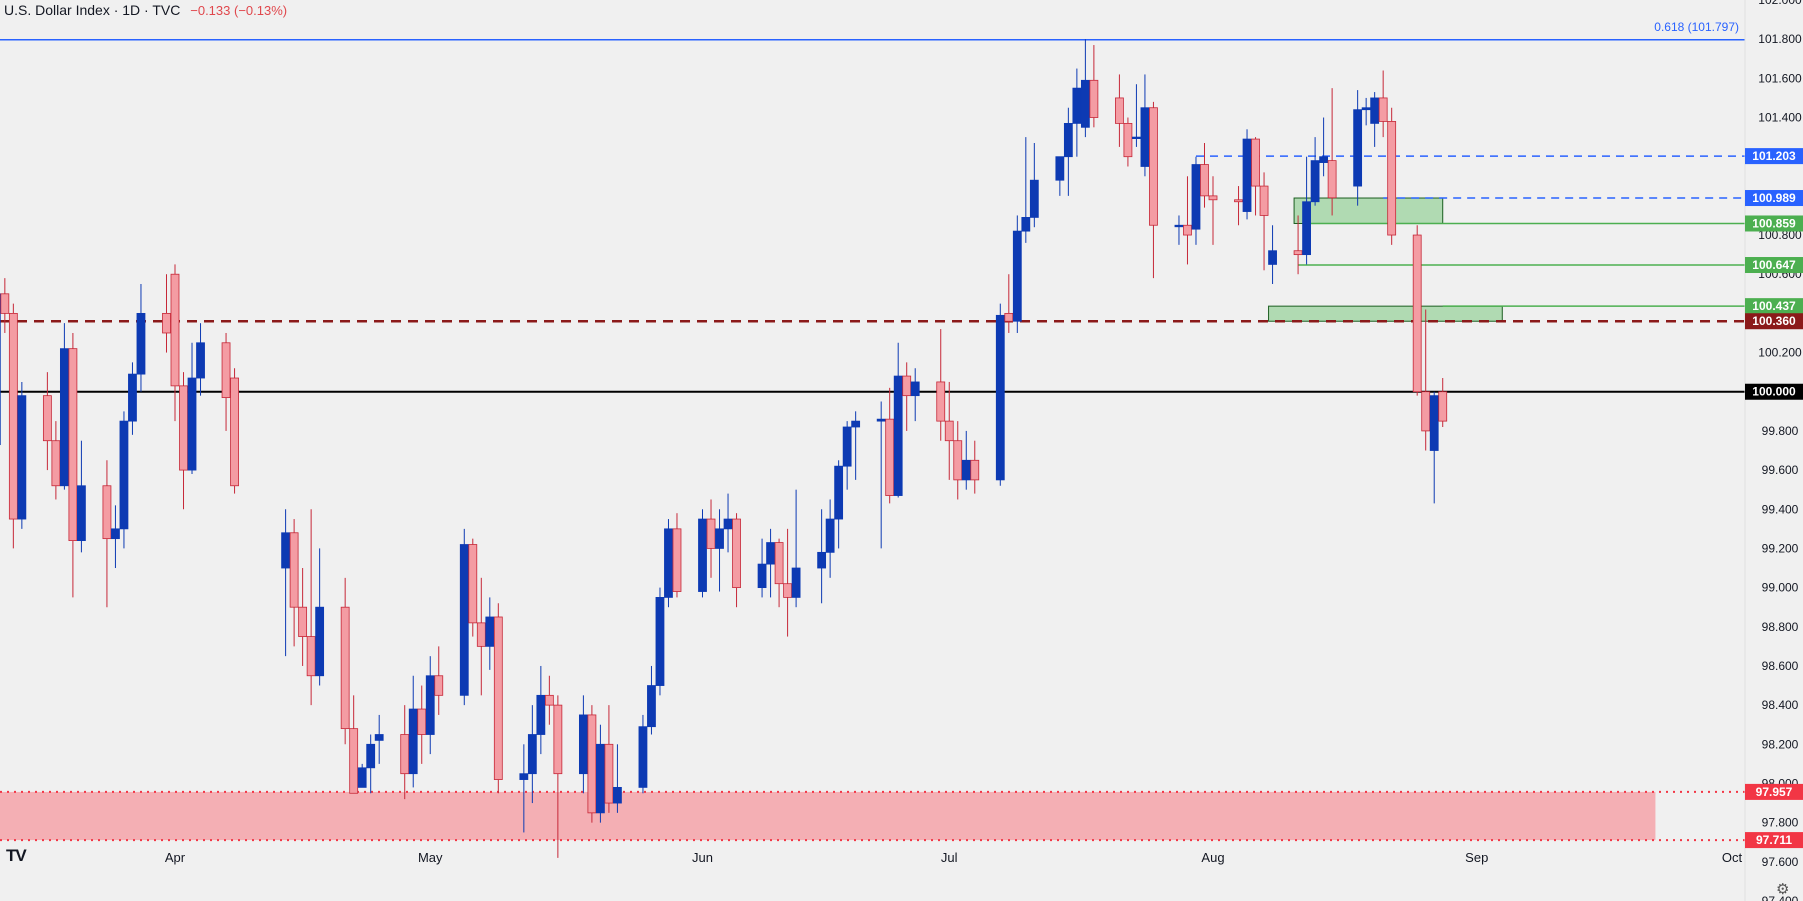  Describe the element at coordinates (1780, 666) in the screenshot. I see `y-tick-label: 98.600` at that location.